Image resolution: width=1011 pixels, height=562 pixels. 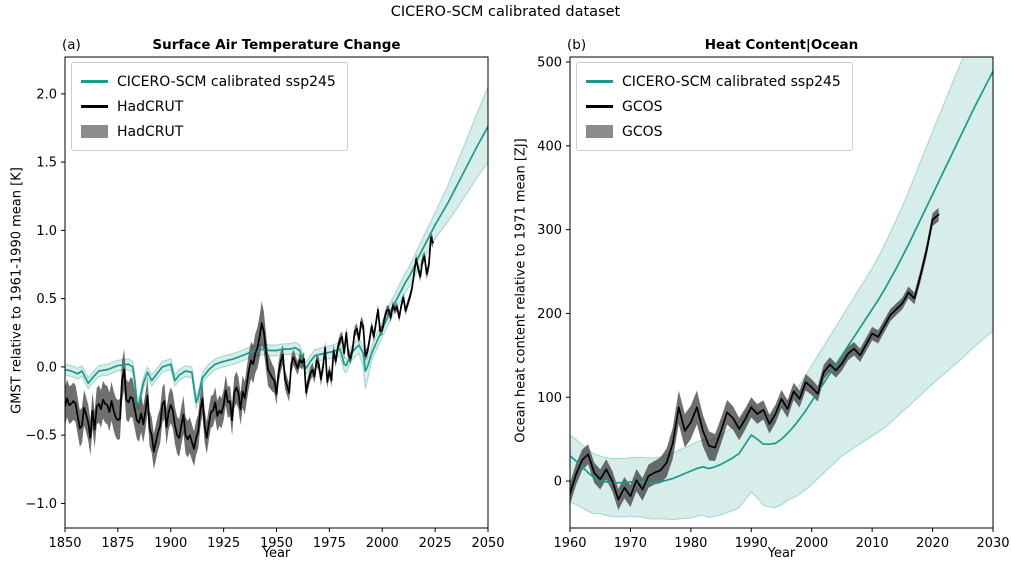 I want to click on svg-text: 1875, so click(x=117, y=543).